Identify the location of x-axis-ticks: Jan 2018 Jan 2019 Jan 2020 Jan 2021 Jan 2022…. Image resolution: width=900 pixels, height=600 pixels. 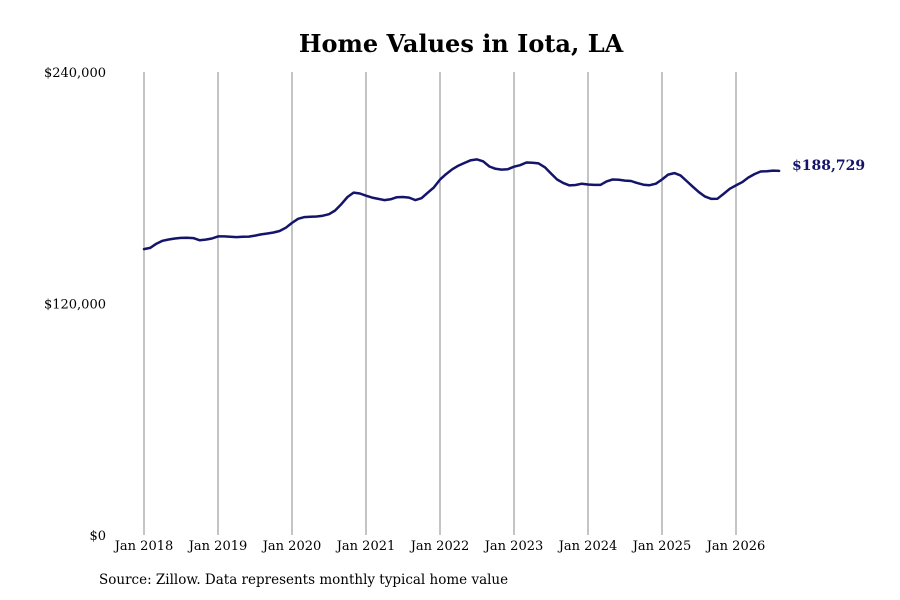
(439, 546).